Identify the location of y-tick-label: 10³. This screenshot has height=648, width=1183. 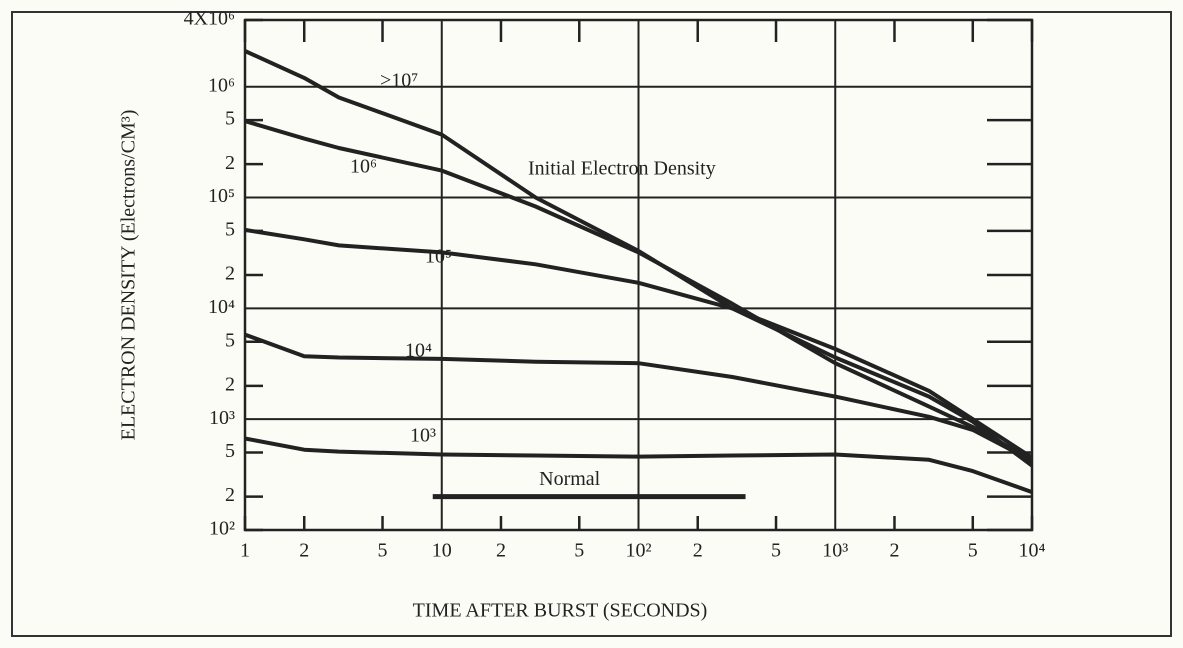
(222, 418).